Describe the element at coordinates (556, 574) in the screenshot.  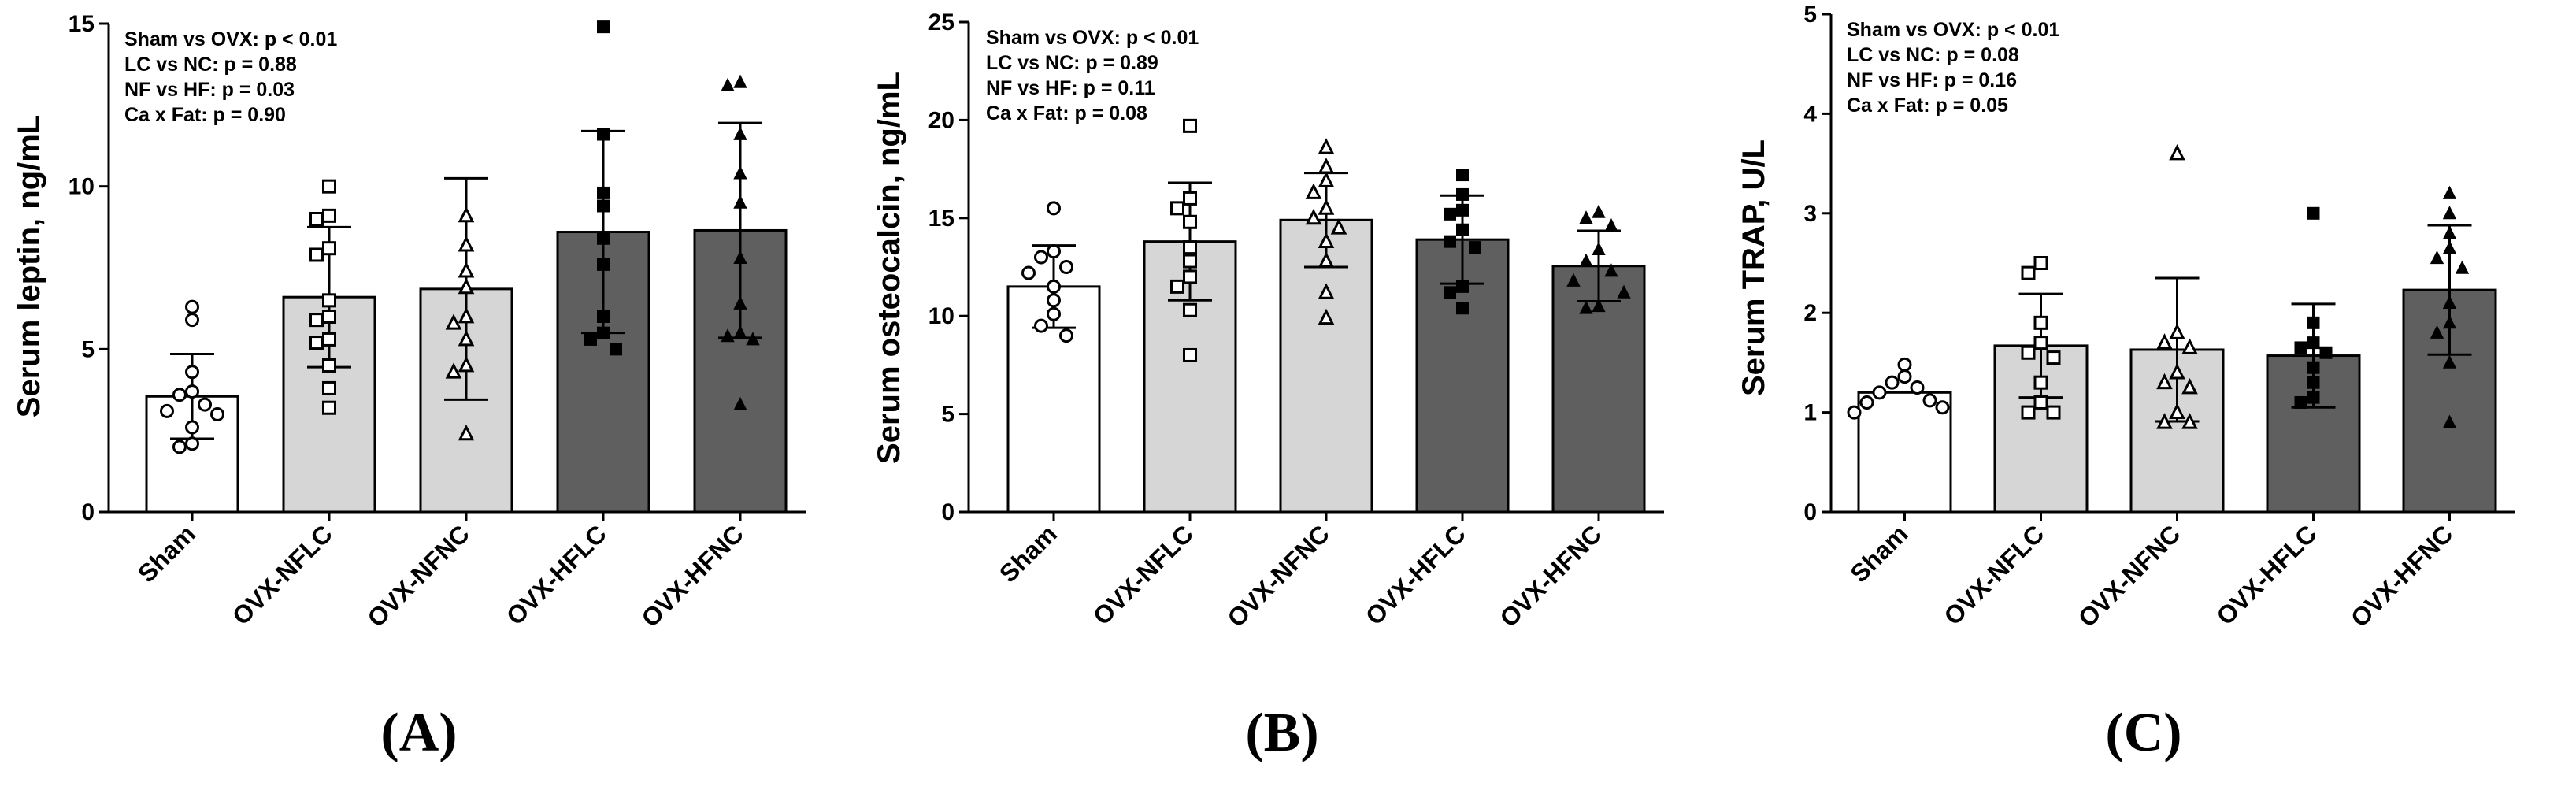
I see `x-tick-label-a-3: OVX-HFLC` at that location.